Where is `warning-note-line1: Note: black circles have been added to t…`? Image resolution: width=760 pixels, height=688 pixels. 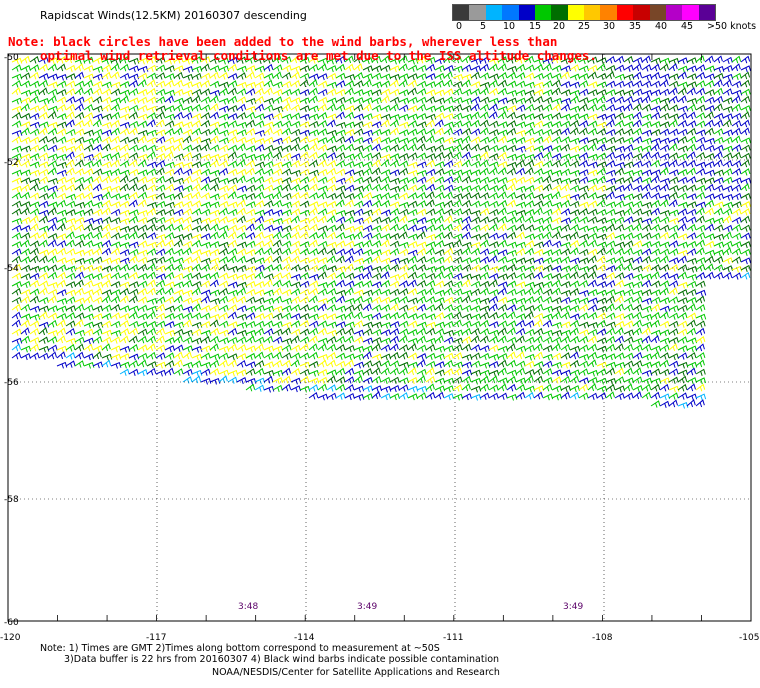
warning-note-line1: Note: black circles have been added to t… is located at coordinates (283, 41).